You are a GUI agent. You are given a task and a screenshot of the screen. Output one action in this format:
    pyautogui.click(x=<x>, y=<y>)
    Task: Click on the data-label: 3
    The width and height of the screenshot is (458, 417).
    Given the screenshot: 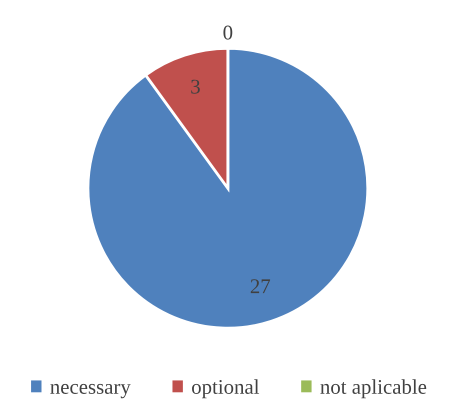 What is the action you would take?
    pyautogui.click(x=195, y=87)
    